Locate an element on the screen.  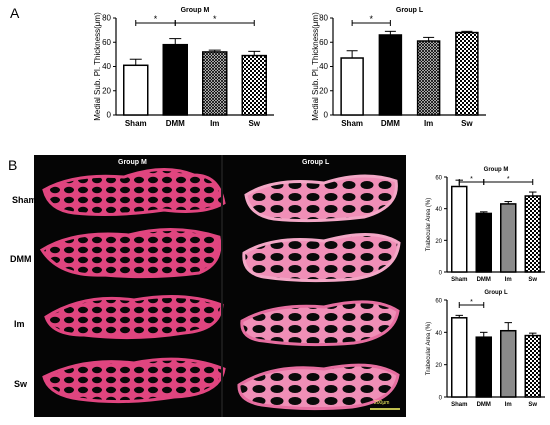
panel-label-a: A is located at coordinates (15, 13).